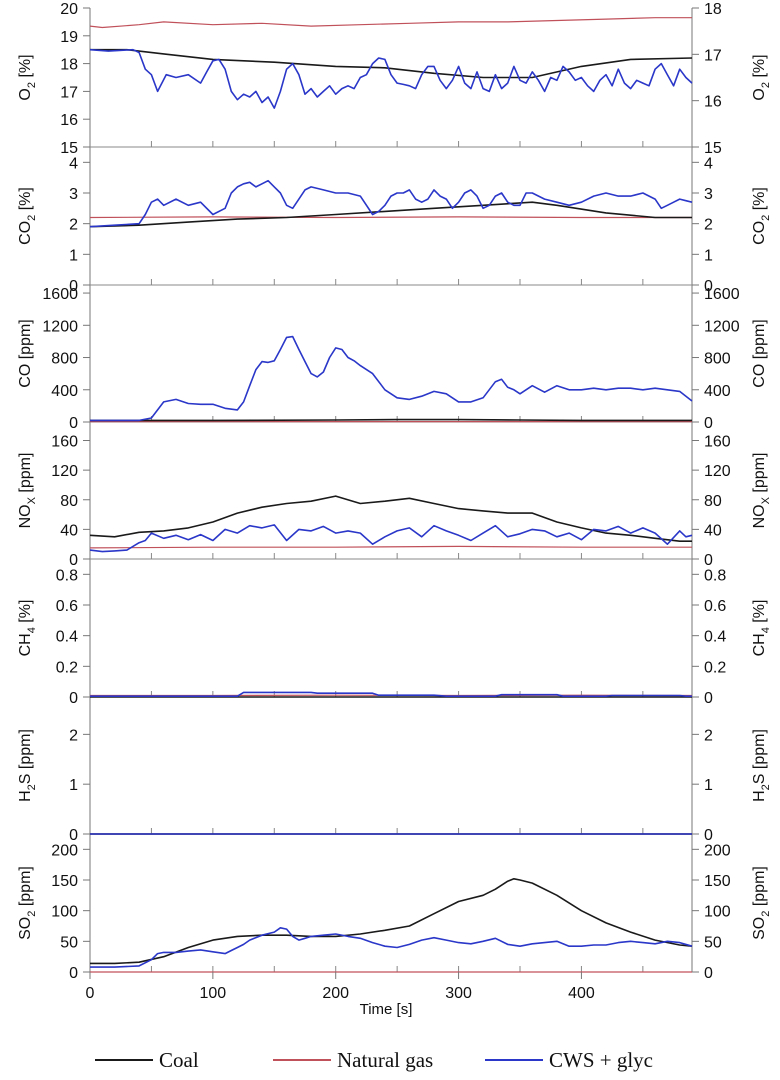 Image resolution: width=780 pixels, height=1080 pixels. I want to click on right-tick-label: 400, so click(717, 391).